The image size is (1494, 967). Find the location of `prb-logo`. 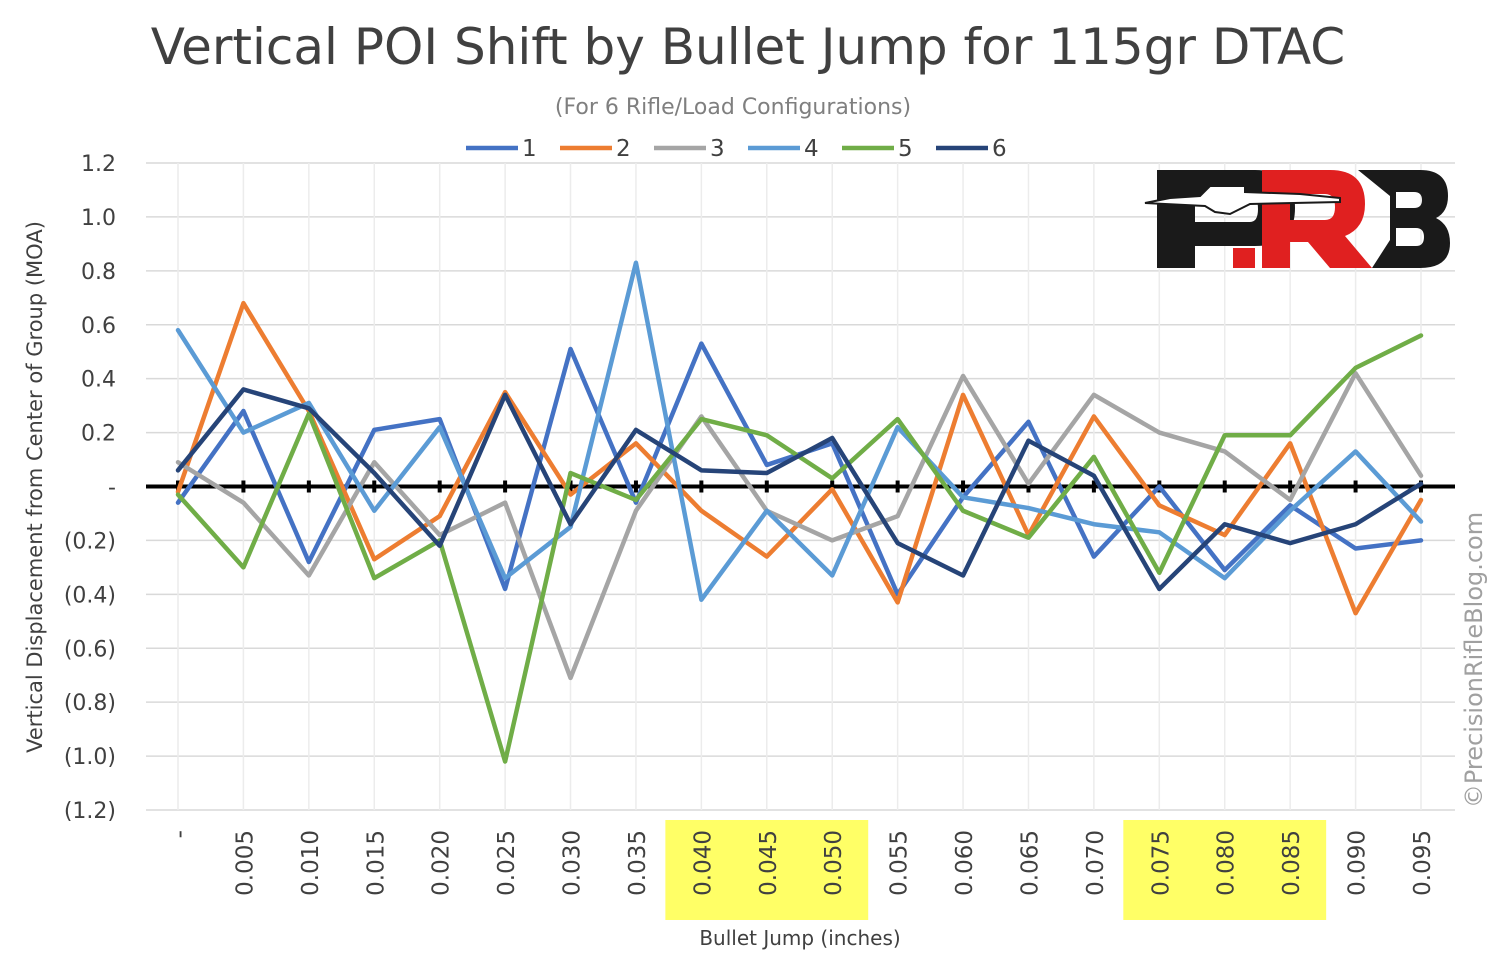

prb-logo is located at coordinates (1297, 219).